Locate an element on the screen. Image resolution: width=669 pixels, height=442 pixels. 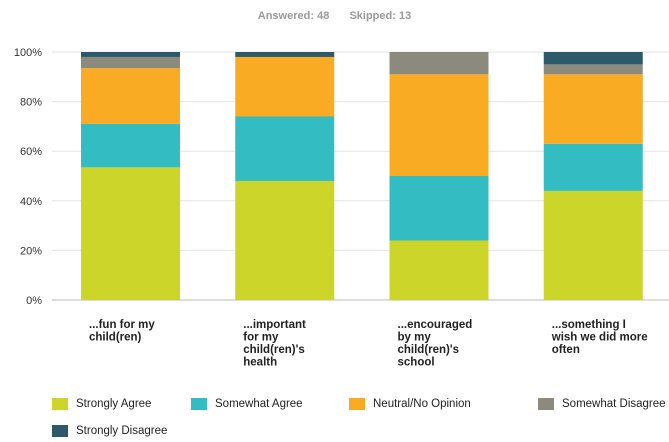
skipped-label: Skipped: is located at coordinates (372, 16).